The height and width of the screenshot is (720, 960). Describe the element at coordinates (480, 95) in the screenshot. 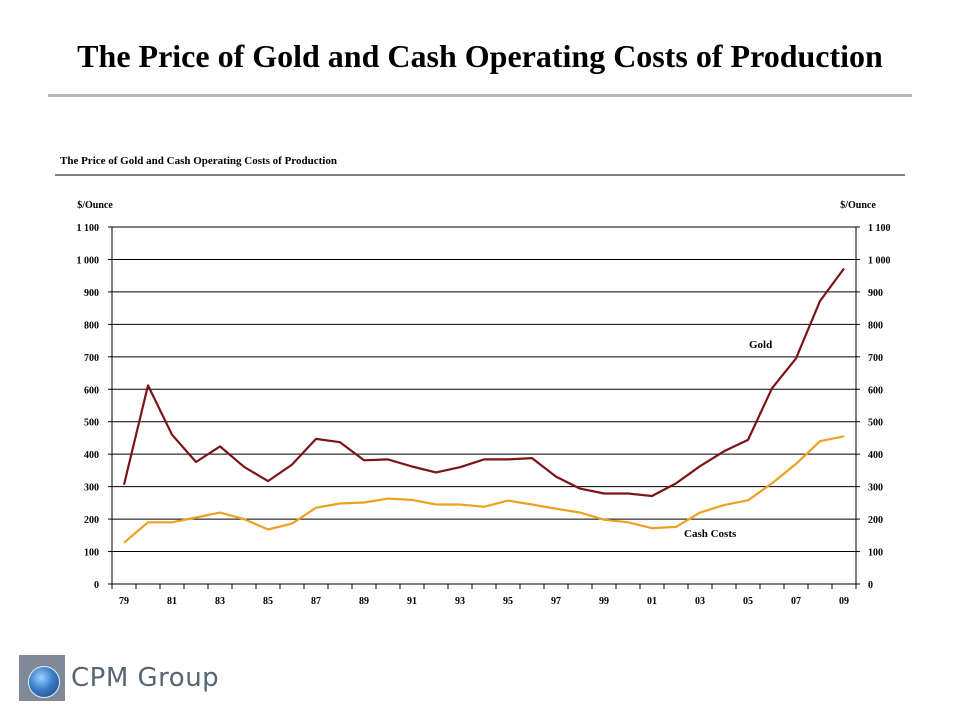

I see `title-divider` at that location.